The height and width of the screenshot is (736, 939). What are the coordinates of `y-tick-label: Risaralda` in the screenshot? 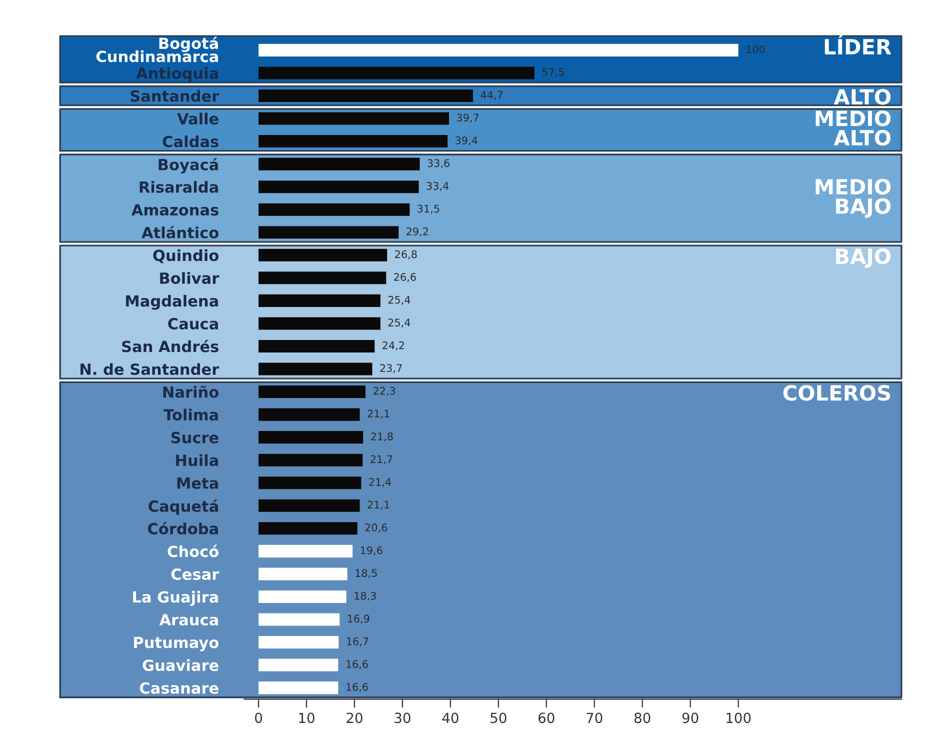 It's located at (179, 187).